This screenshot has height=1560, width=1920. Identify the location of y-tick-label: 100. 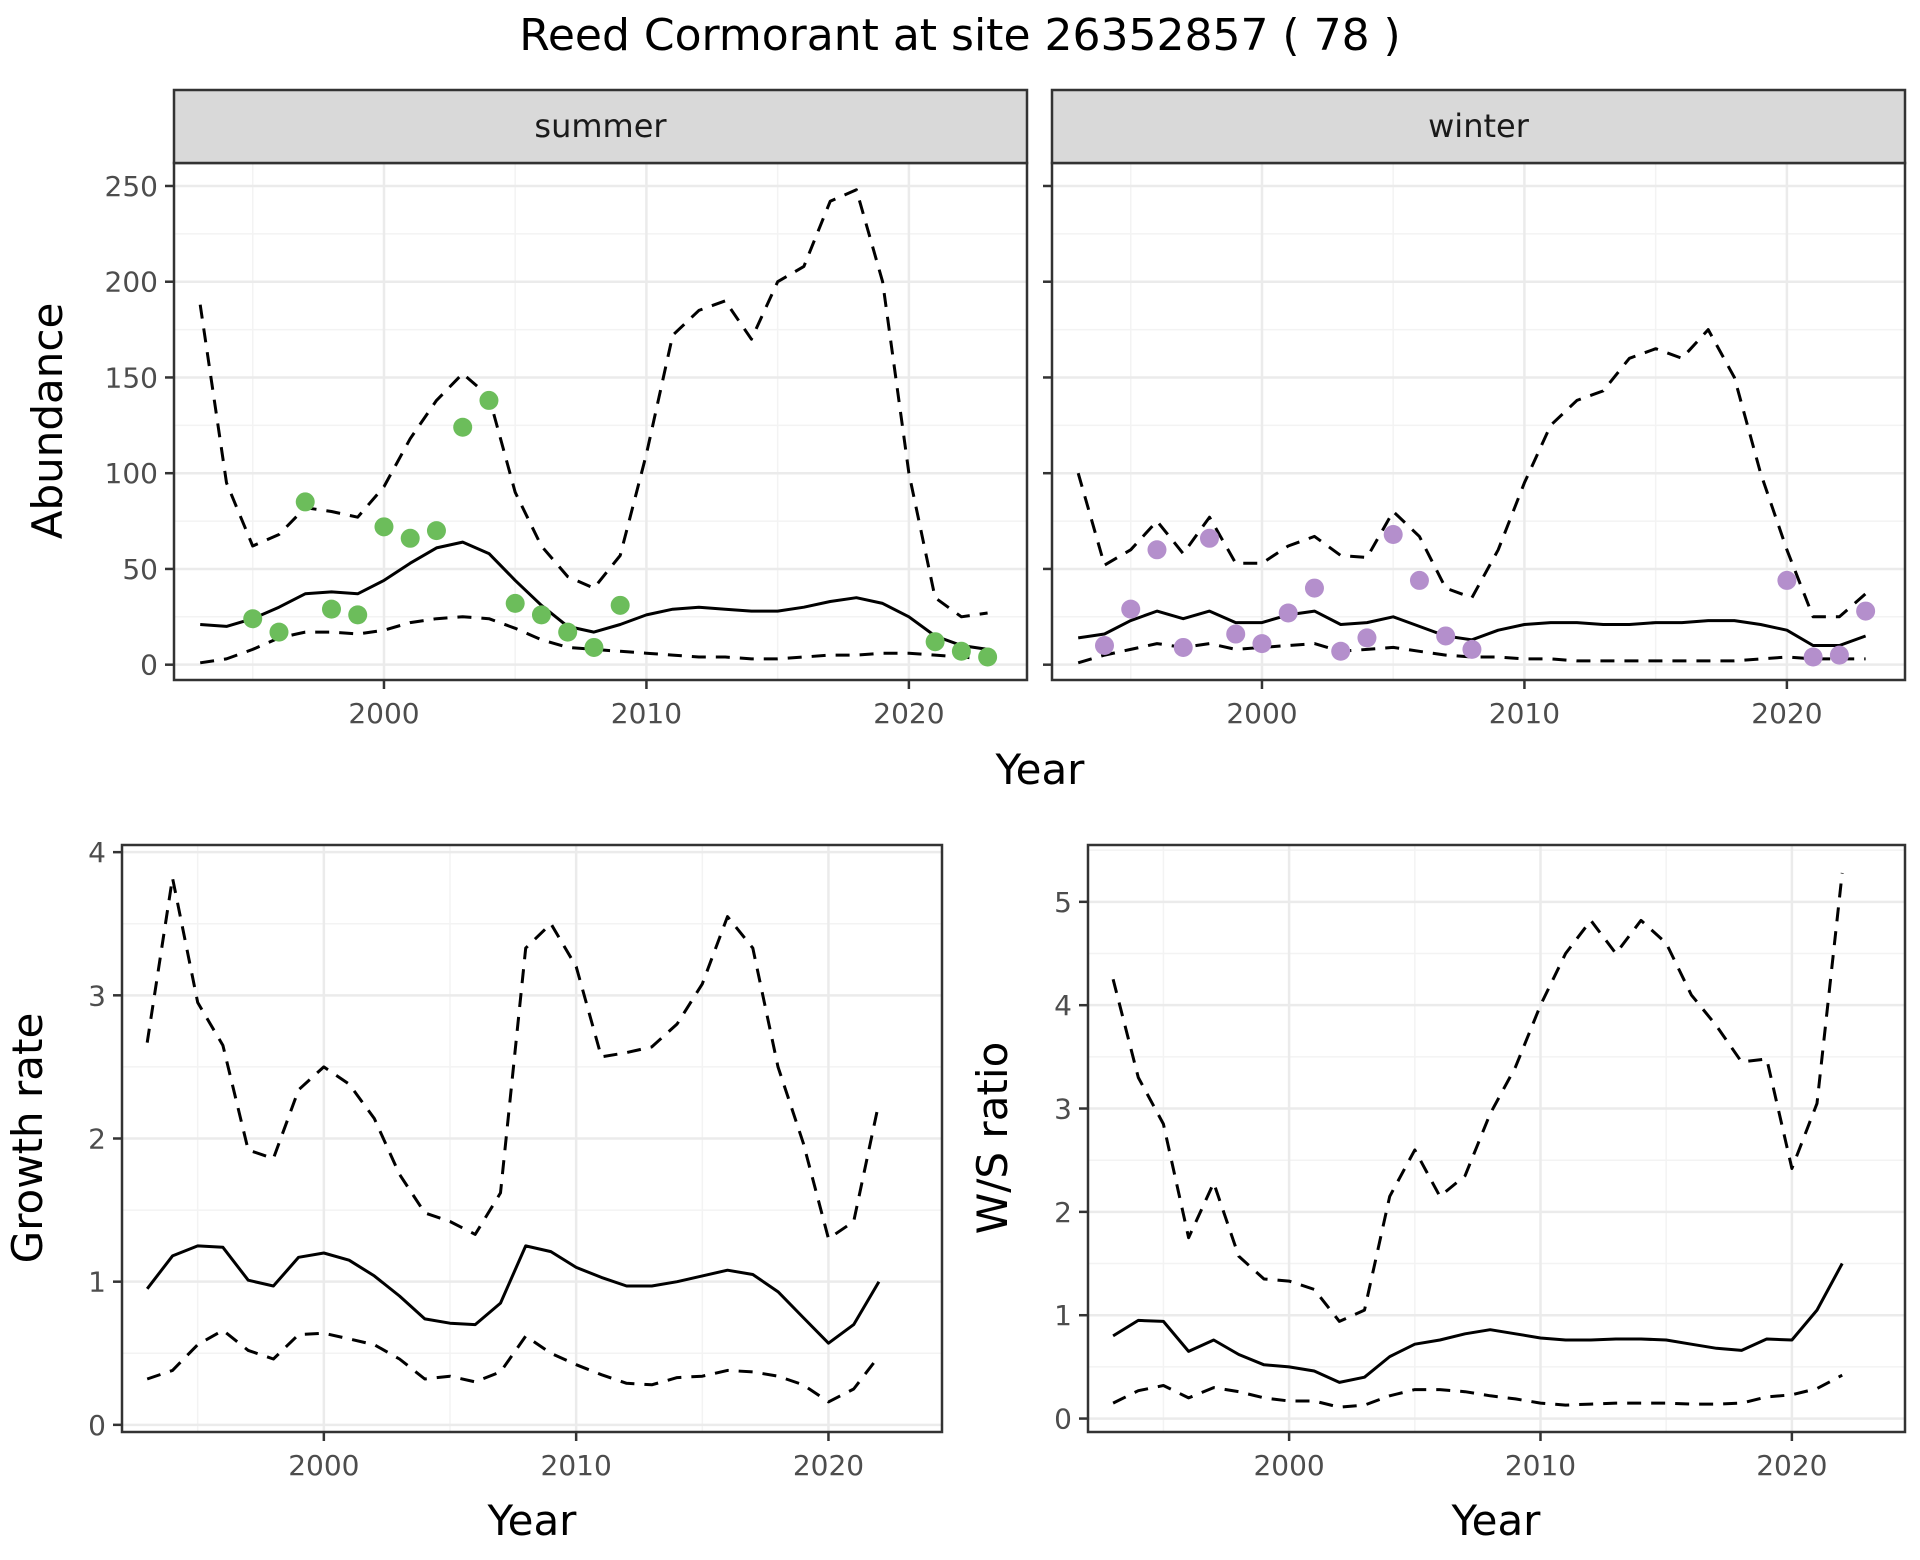
(131, 473).